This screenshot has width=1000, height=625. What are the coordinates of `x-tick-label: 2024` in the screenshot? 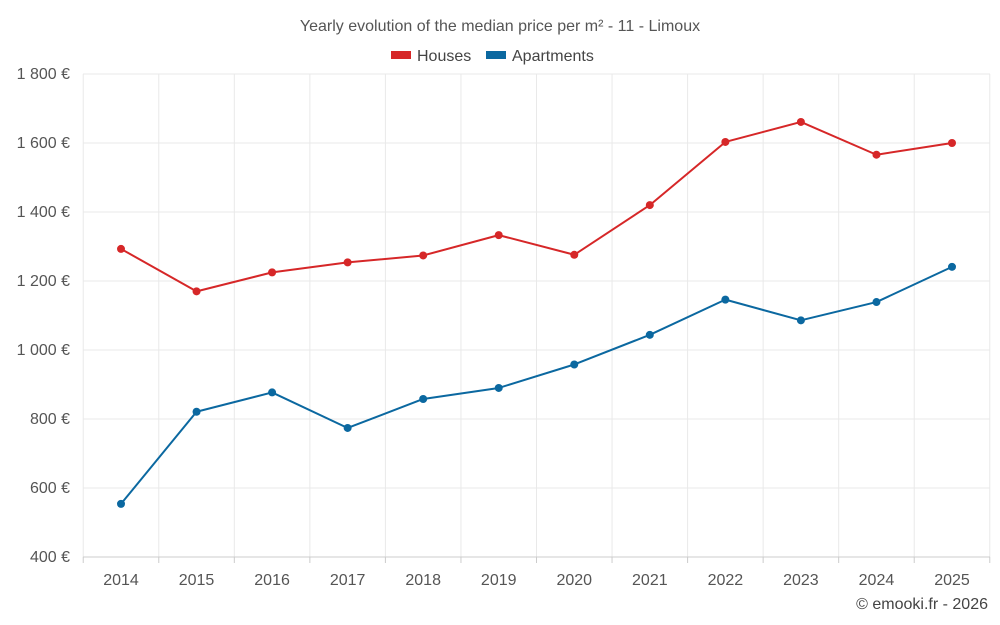 It's located at (877, 580).